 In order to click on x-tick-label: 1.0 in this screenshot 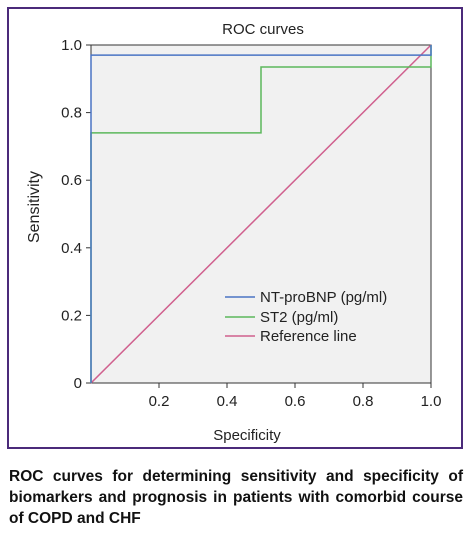, I will do `click(431, 401)`.